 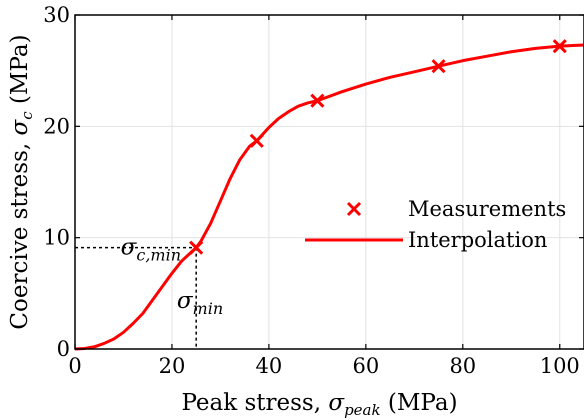 I want to click on x-tick-label: 0, so click(x=74, y=366).